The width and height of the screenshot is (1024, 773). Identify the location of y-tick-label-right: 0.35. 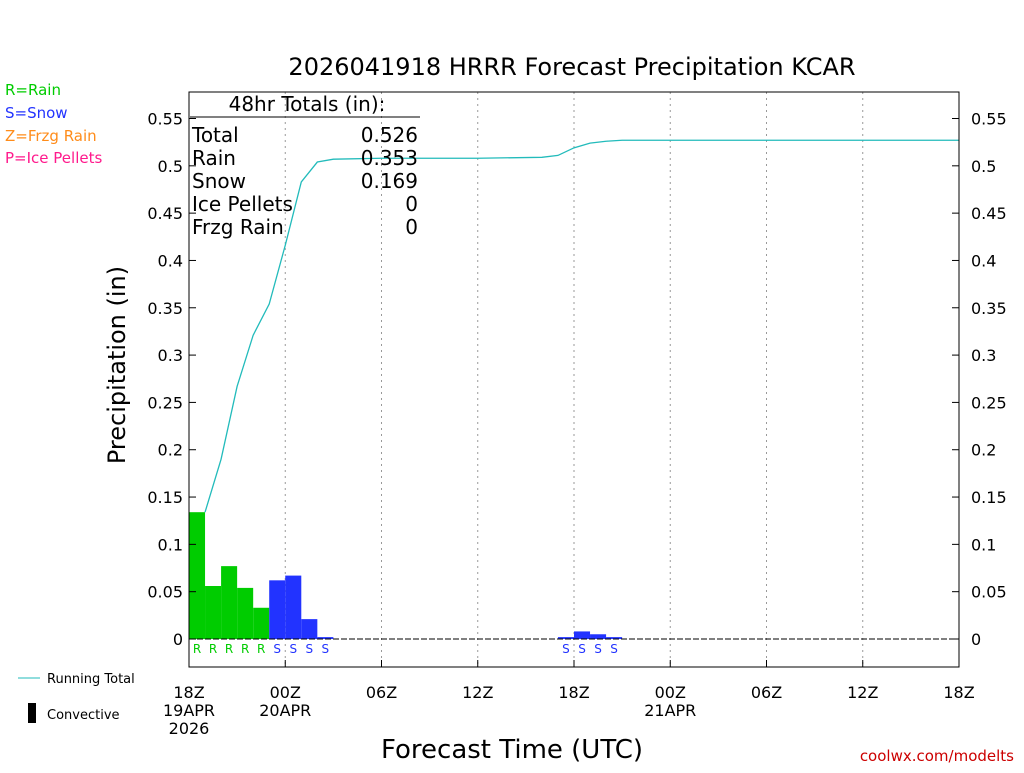
(989, 308).